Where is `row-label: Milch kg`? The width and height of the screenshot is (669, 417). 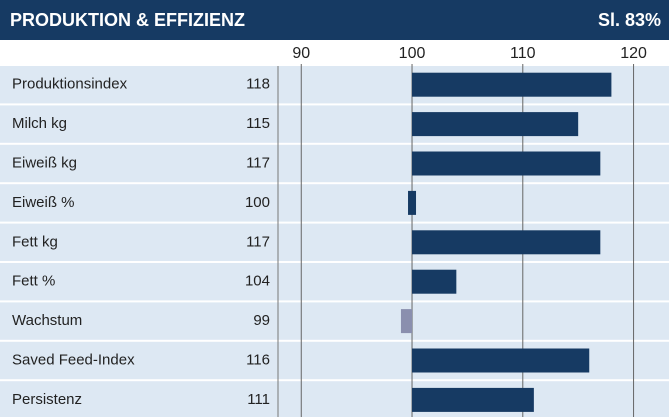
row-label: Milch kg is located at coordinates (39, 123).